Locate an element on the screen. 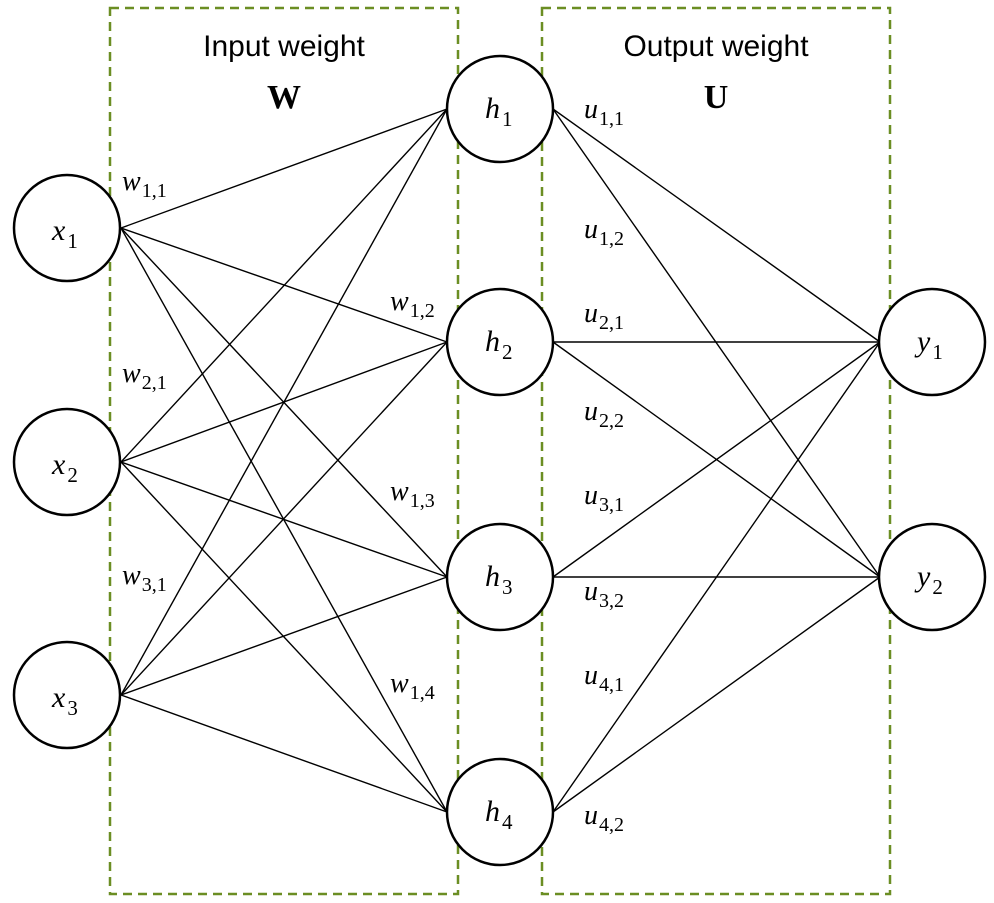 The height and width of the screenshot is (903, 994). weight-label-u21: u2,1 is located at coordinates (604, 316).